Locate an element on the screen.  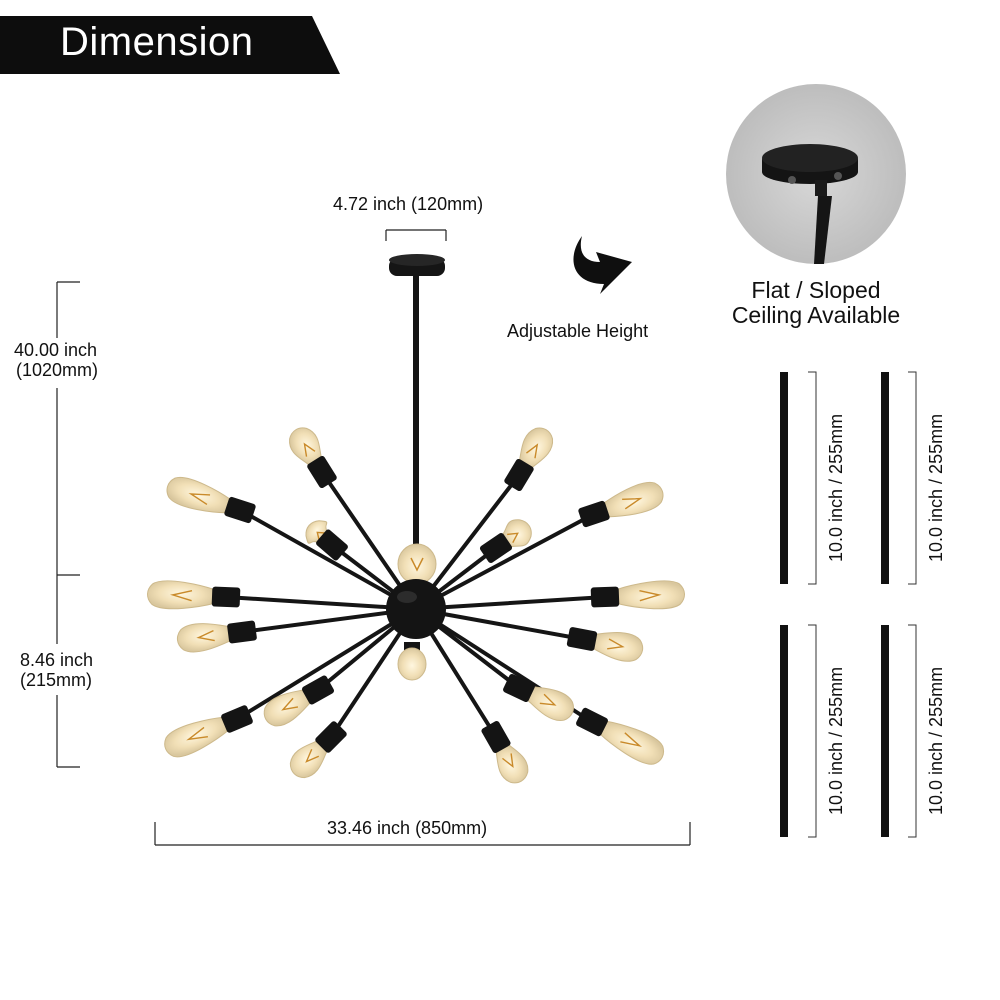
rod-dimension-lines is located at coordinates (862, 604).